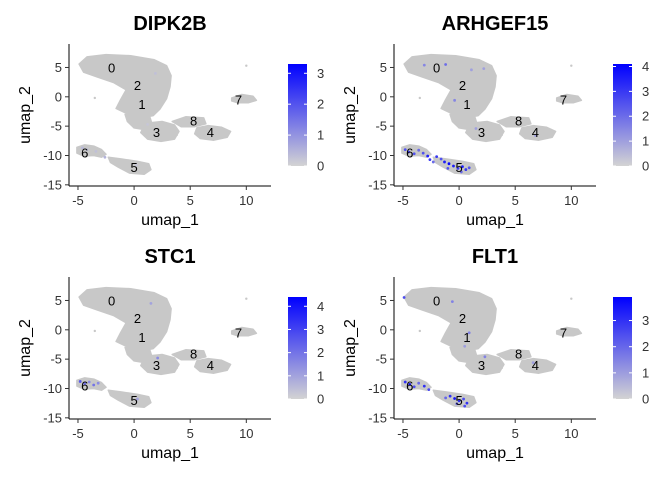  Describe the element at coordinates (495, 24) in the screenshot. I see `plot-title: ARHGEF15` at that location.